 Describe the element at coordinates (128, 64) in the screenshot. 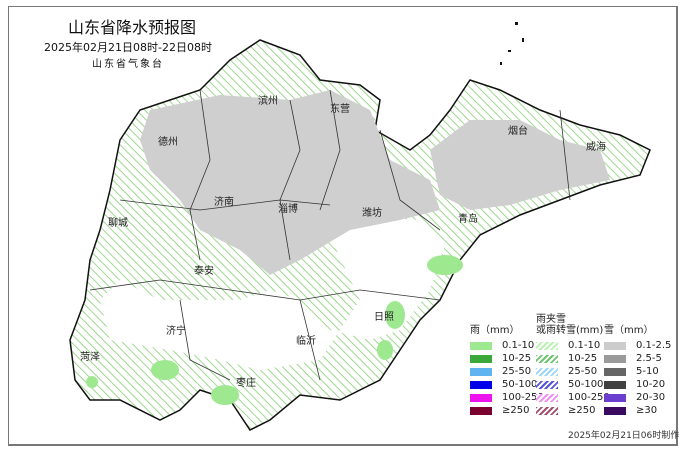

I see `issuing-agency: 山东省气象台` at that location.